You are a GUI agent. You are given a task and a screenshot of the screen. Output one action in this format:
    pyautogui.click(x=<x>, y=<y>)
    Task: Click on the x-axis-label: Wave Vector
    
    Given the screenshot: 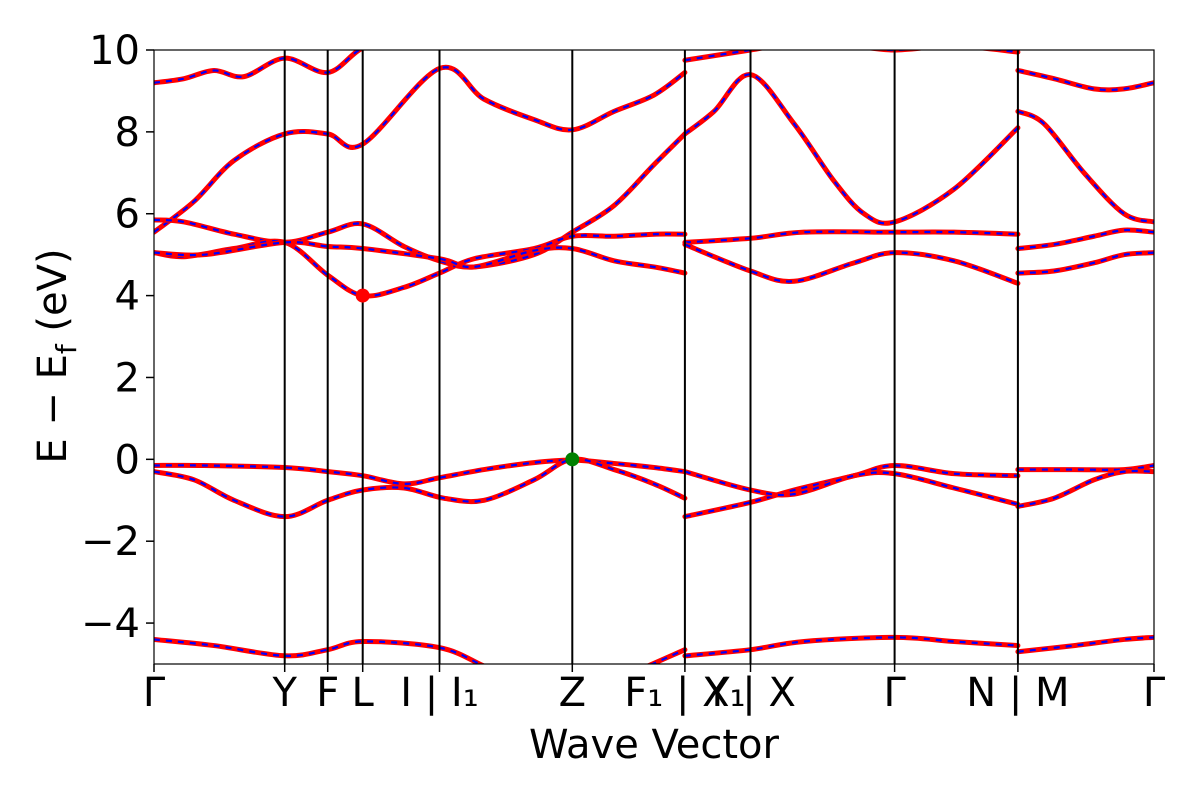 What is the action you would take?
    pyautogui.click(x=654, y=745)
    